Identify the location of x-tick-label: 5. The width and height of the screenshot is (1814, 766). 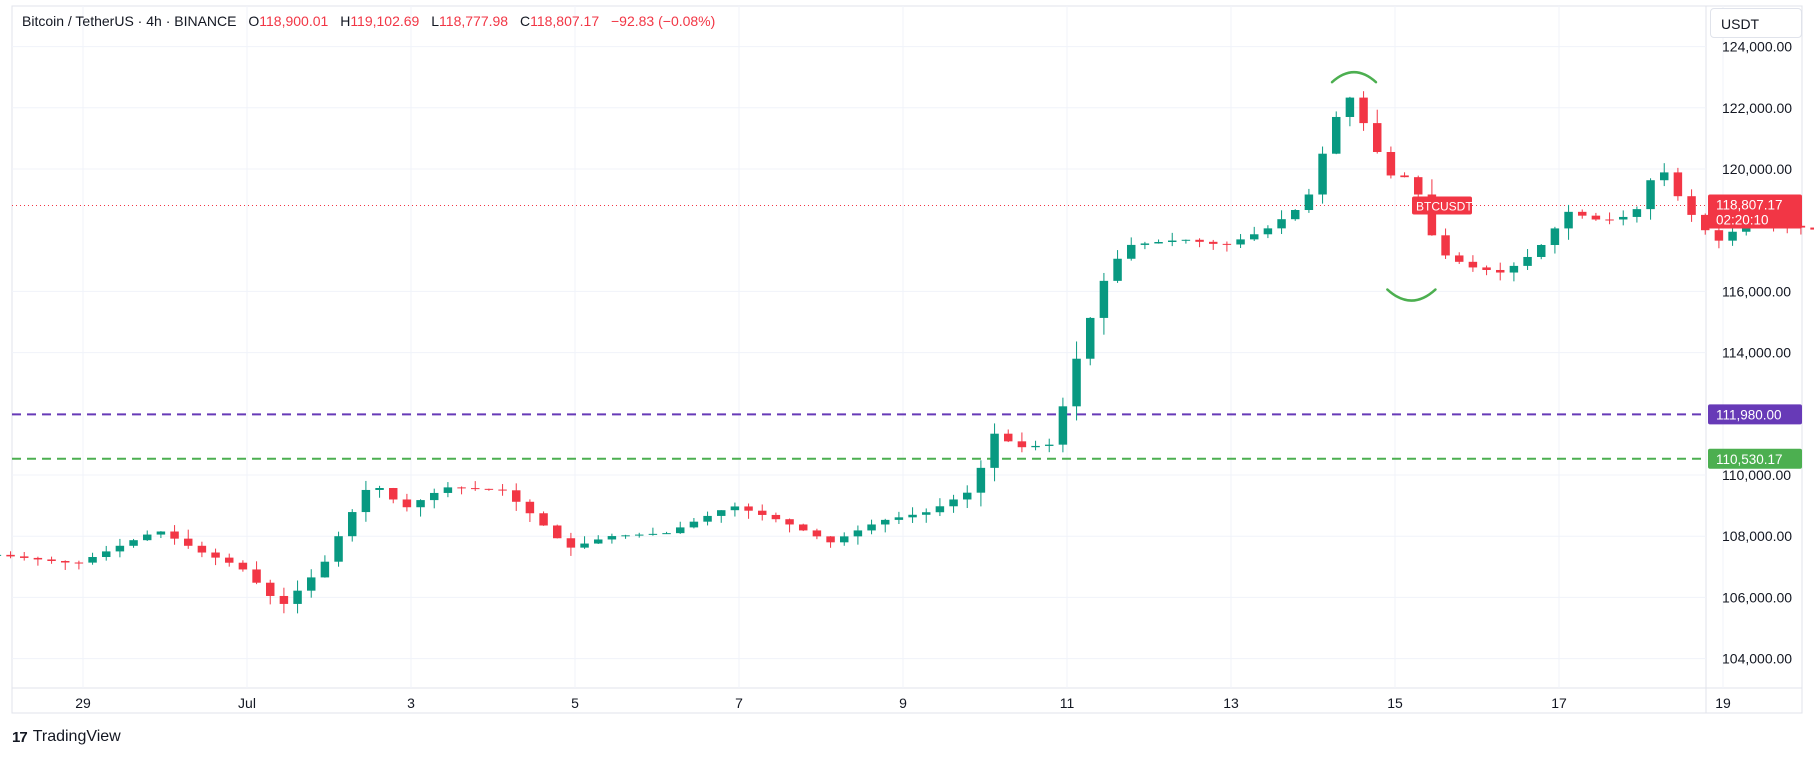
(575, 703).